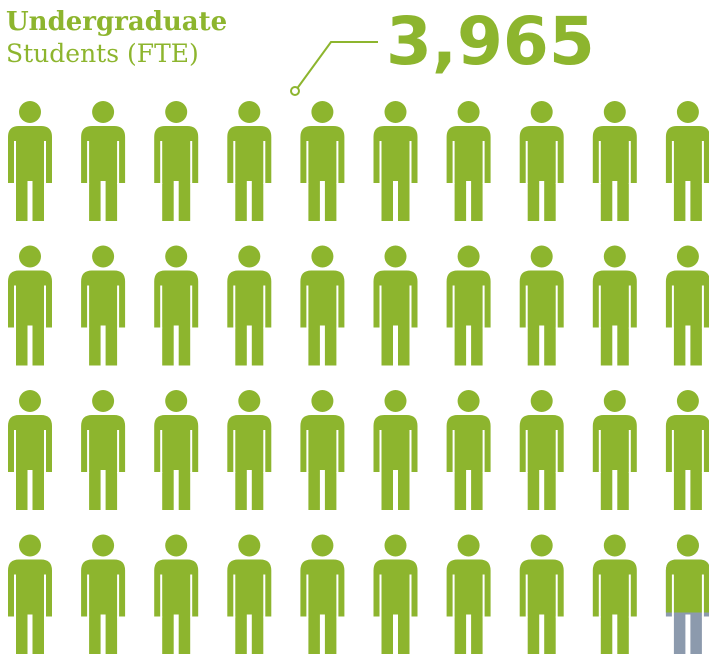 The image size is (709, 654). Describe the element at coordinates (490, 41) in the screenshot. I see `value-label: 3,965` at that location.